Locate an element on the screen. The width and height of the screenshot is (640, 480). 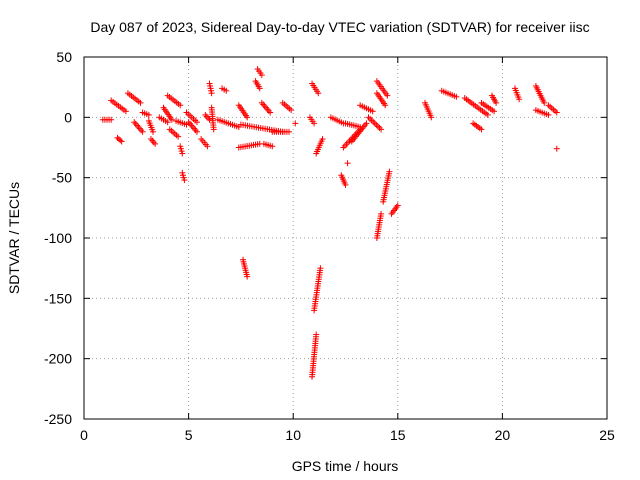
y-axis-label: SDTVAR / TECUs is located at coordinates (14, 238).